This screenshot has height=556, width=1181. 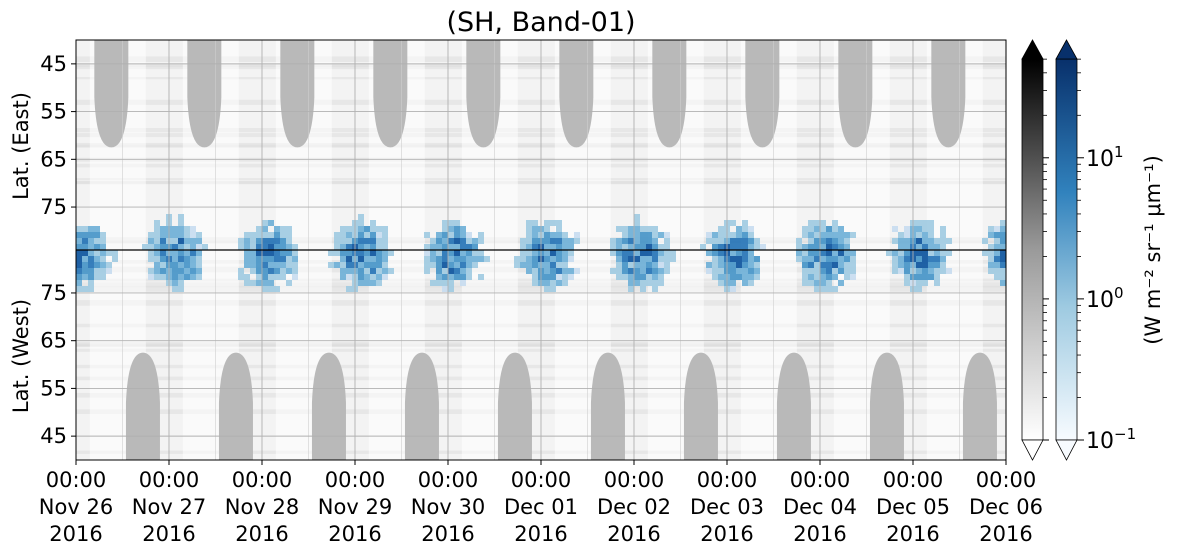 What do you see at coordinates (421, 406) in the screenshot?
I see `mask-lobe-bottom` at bounding box center [421, 406].